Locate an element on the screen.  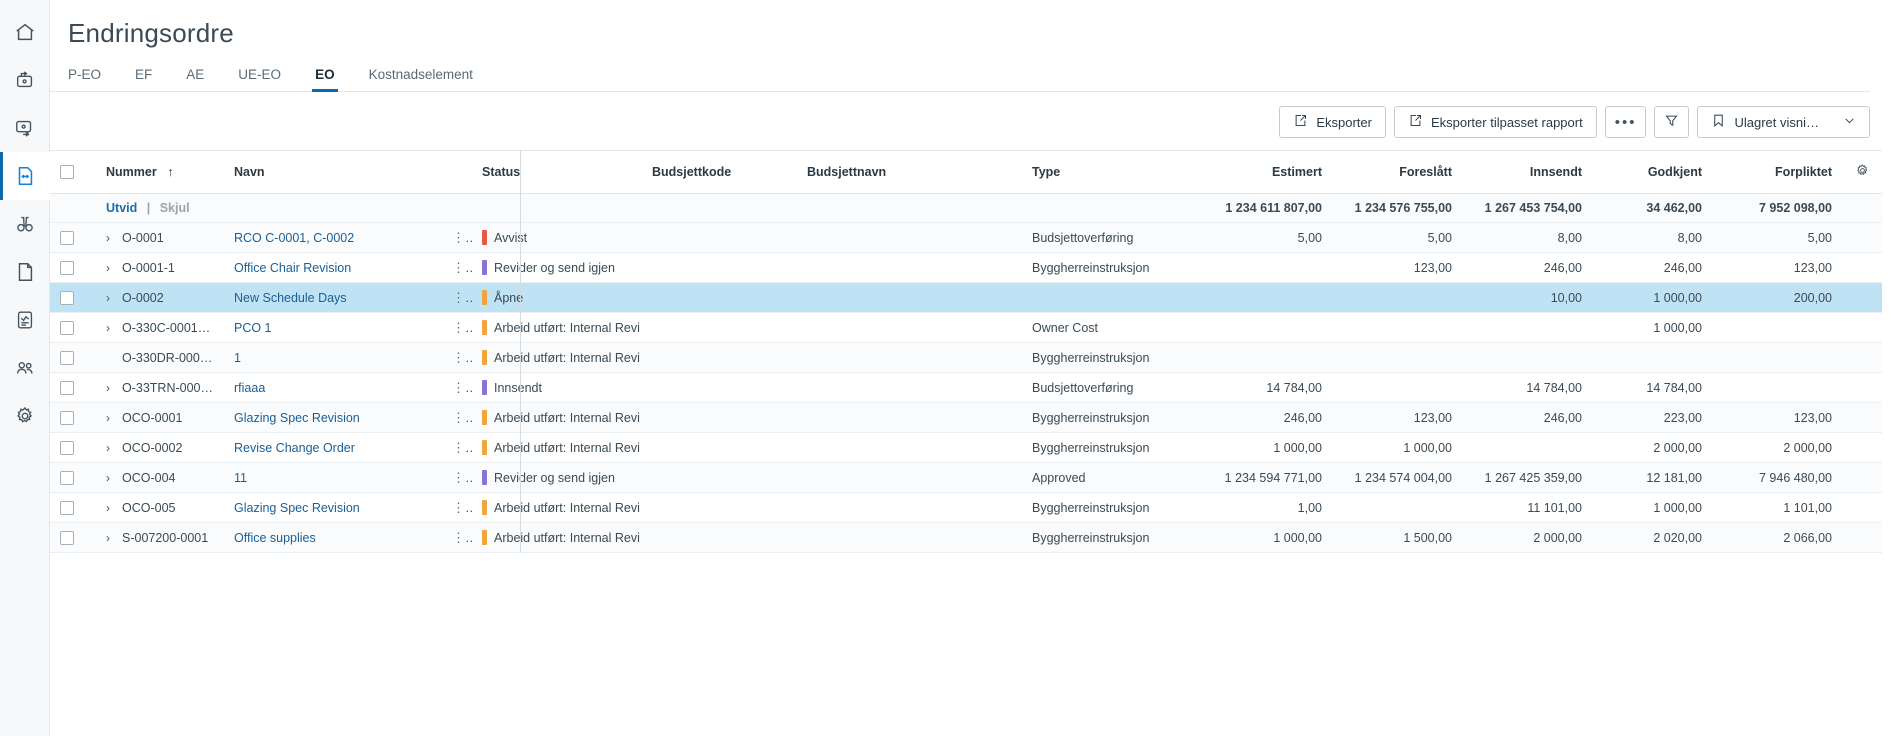
filter-icon is located at coordinates (1671, 122).